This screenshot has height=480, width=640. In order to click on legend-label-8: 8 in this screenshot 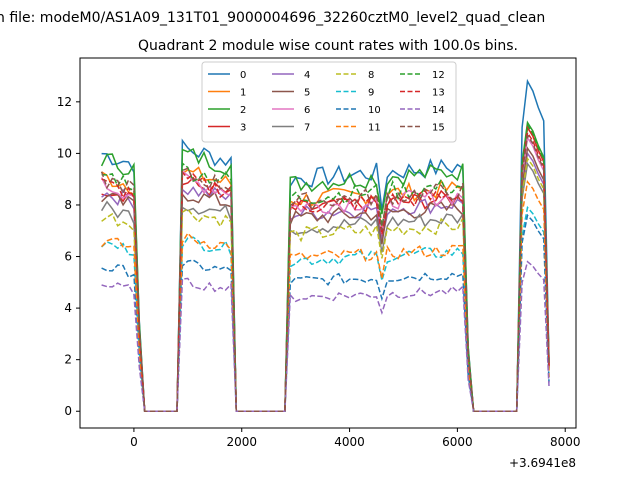, I will do `click(371, 75)`.